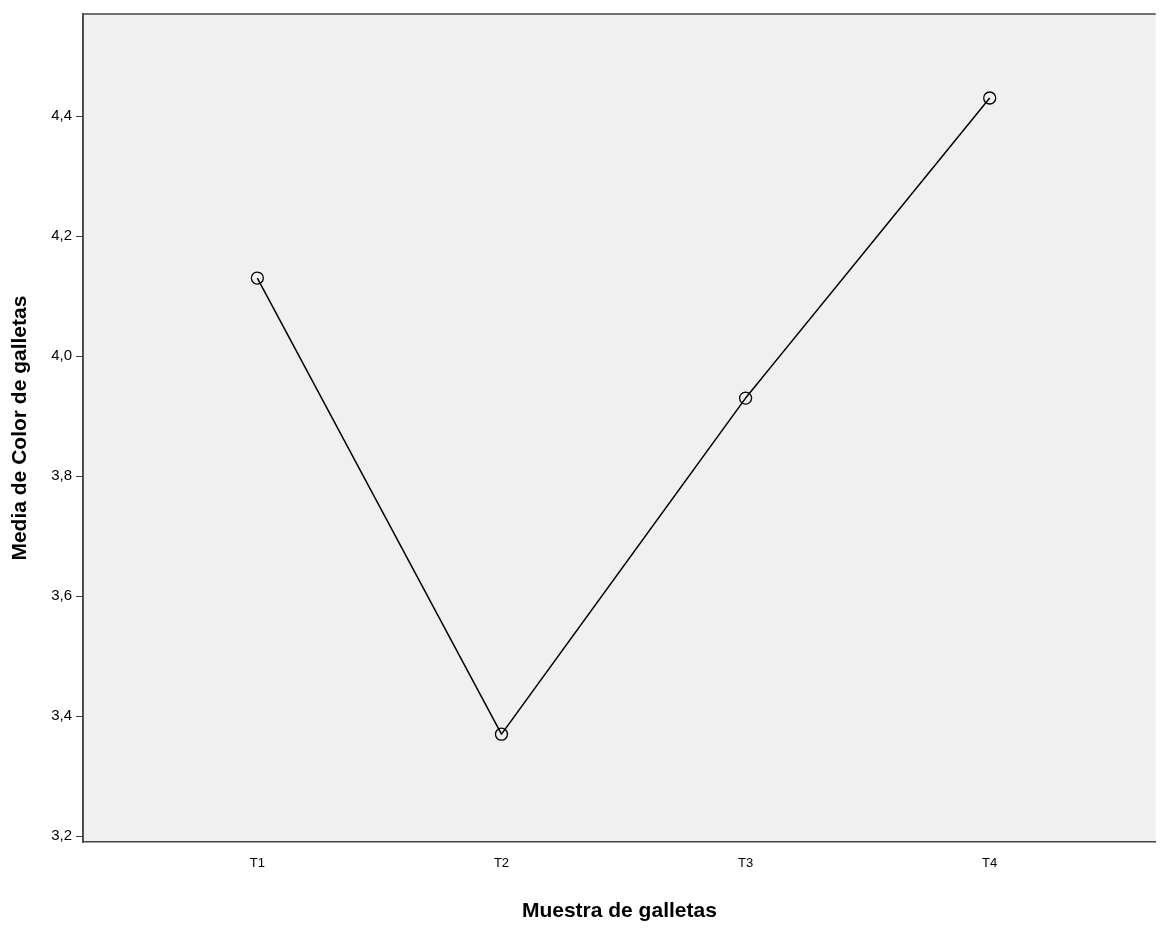  I want to click on y-tick-label: 4,2, so click(62, 235).